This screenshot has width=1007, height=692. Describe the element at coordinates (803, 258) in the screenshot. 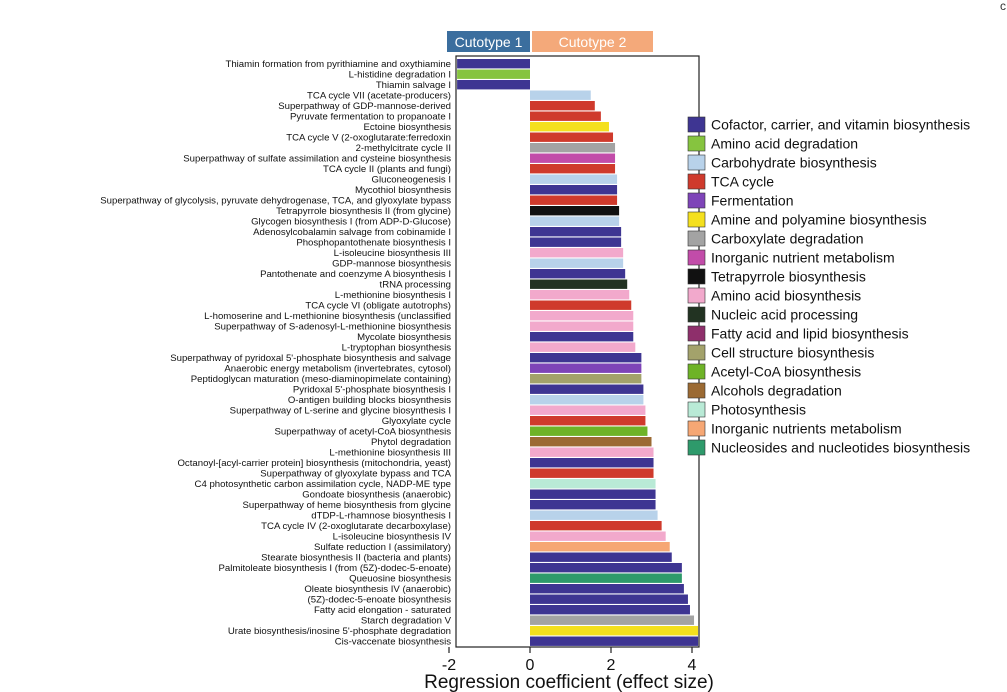

I see `legend-label: Inorganic nutrient metabolism` at that location.